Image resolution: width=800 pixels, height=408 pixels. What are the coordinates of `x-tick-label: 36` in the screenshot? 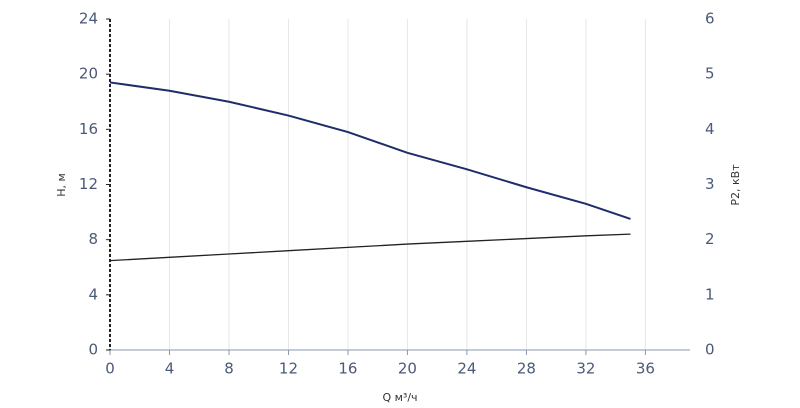 It's located at (645, 369).